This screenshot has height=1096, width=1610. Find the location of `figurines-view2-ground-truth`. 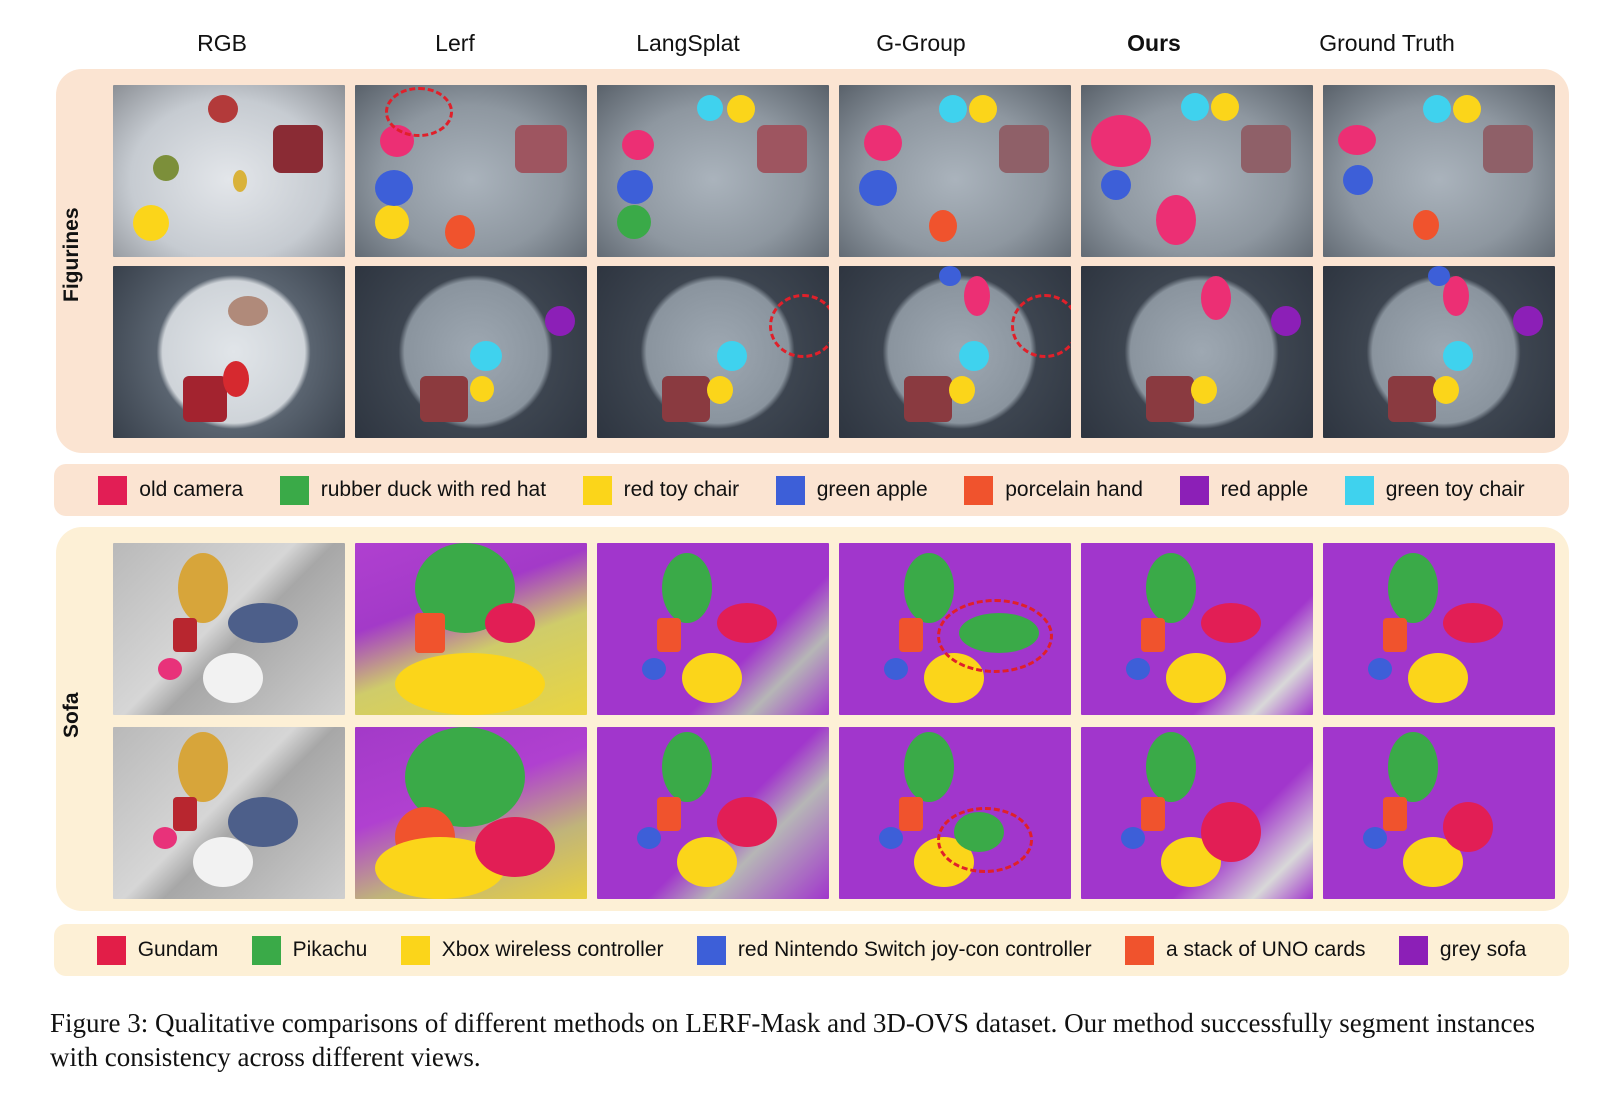

figurines-view2-ground-truth is located at coordinates (1439, 352).